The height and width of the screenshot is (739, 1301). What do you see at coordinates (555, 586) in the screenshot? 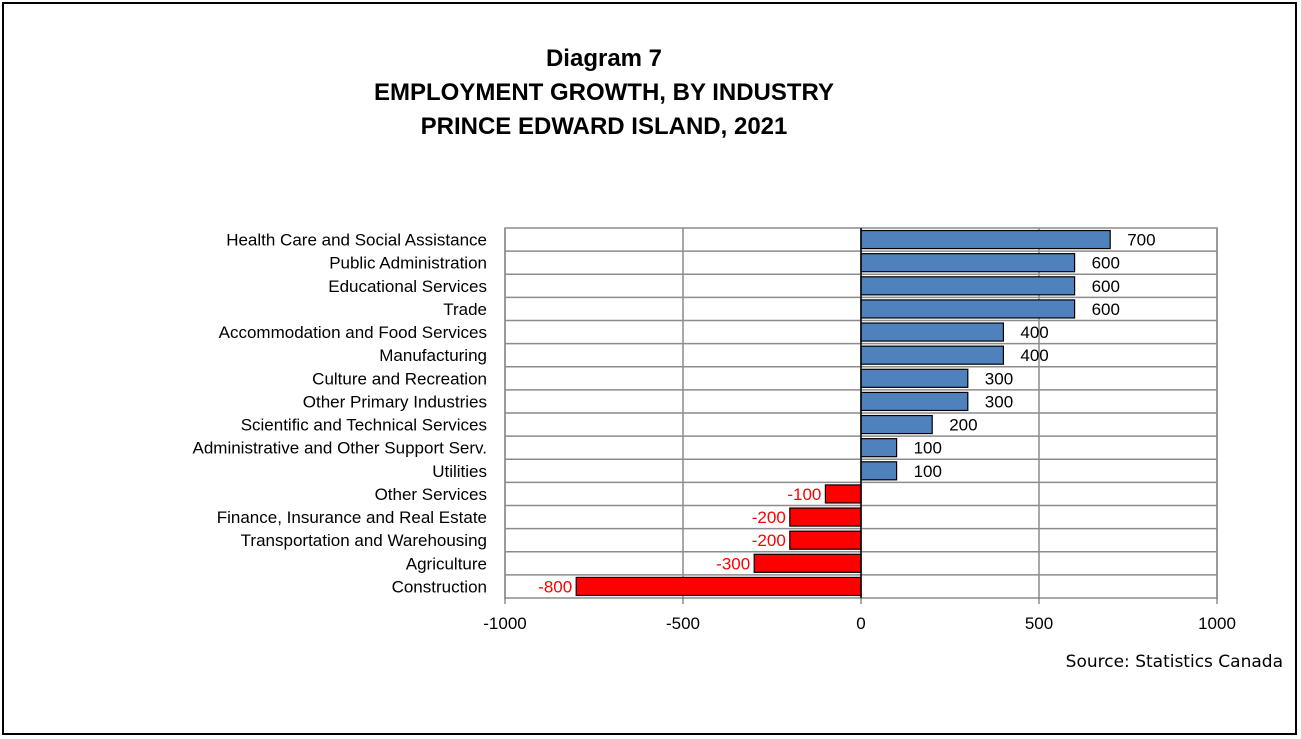
I see `data-label: -800` at bounding box center [555, 586].